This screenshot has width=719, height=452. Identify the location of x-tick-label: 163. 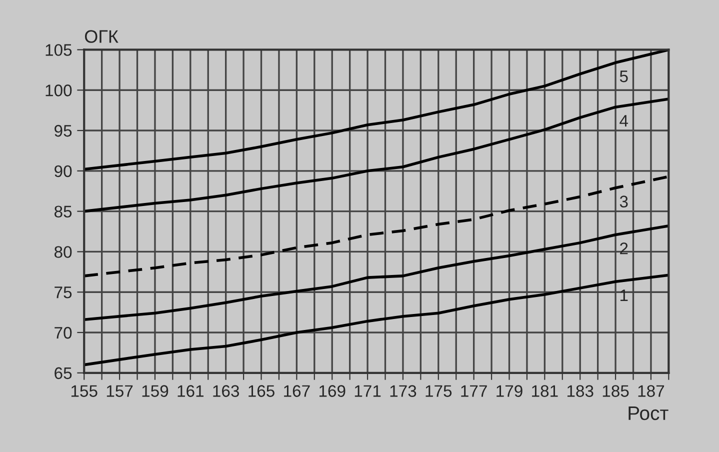
(226, 391).